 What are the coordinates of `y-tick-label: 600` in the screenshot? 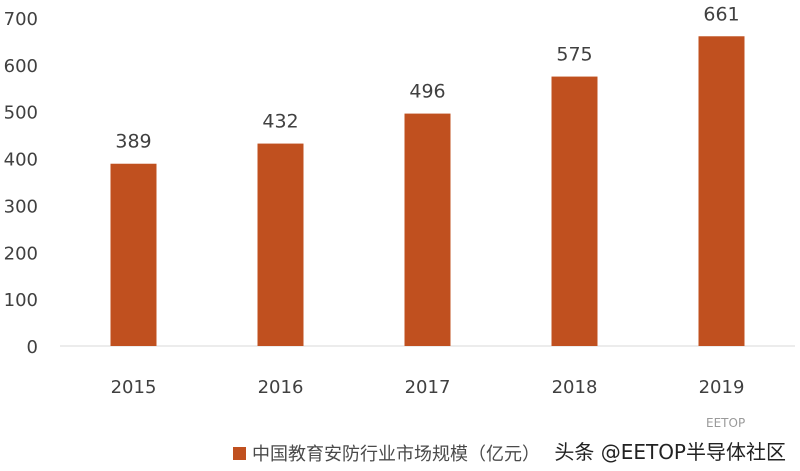 It's located at (21, 66).